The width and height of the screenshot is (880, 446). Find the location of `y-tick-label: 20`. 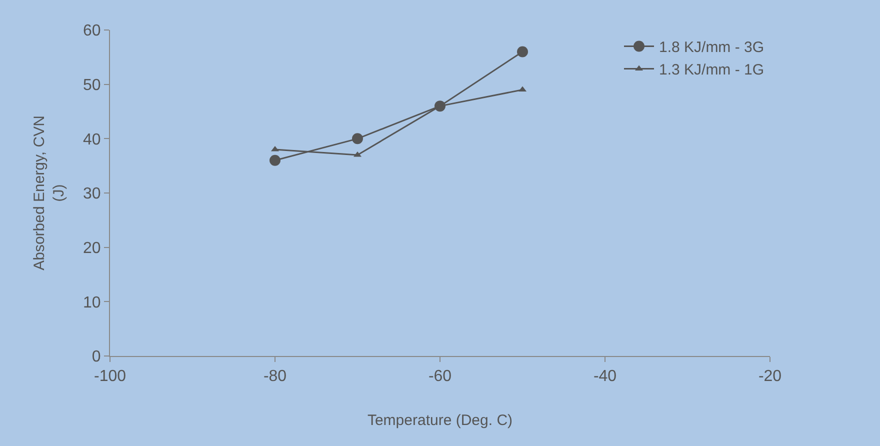

y-tick-label: 20 is located at coordinates (92, 248).